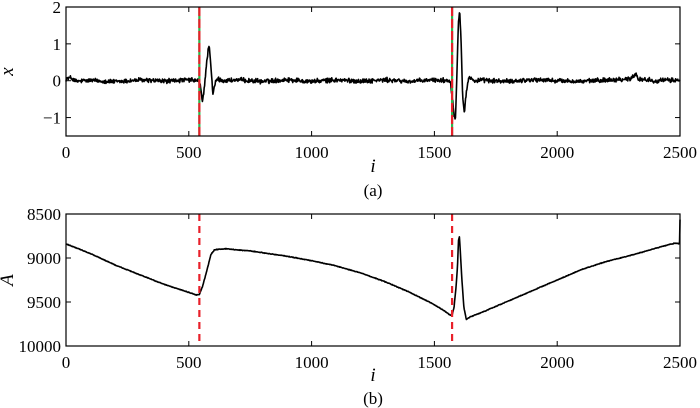 This screenshot has height=408, width=700. What do you see at coordinates (57, 44) in the screenshot?
I see `y-tick-label: 1` at bounding box center [57, 44].